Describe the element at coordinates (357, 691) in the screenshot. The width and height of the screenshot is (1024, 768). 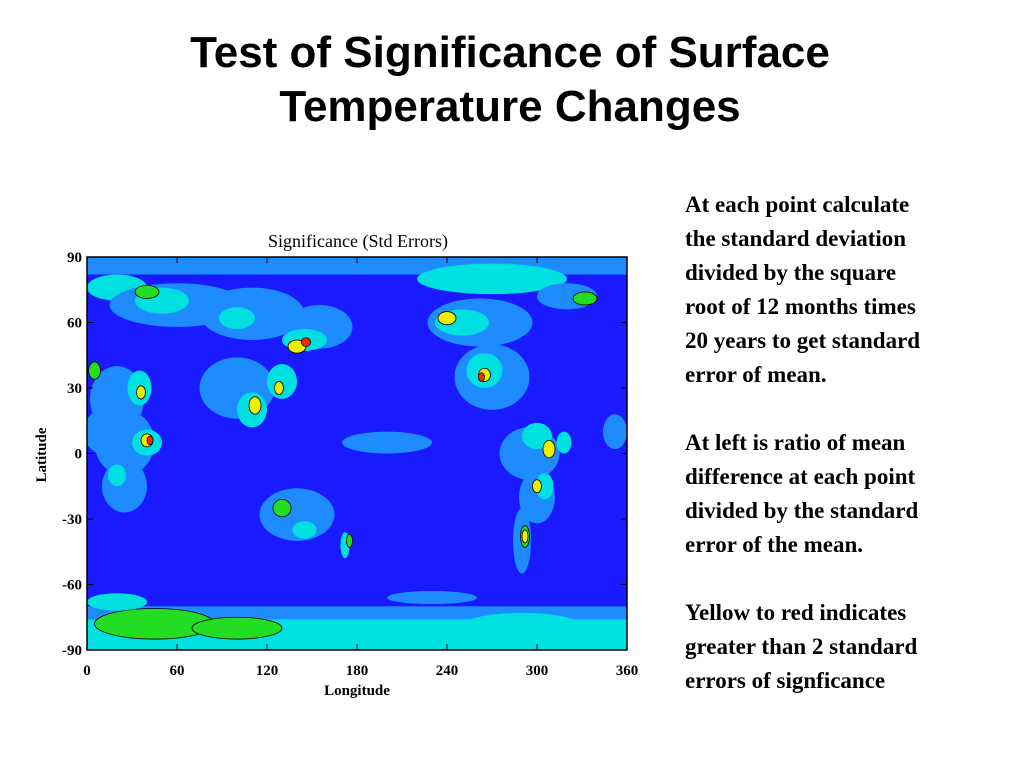
I see `x-axis-label: Longitude` at that location.